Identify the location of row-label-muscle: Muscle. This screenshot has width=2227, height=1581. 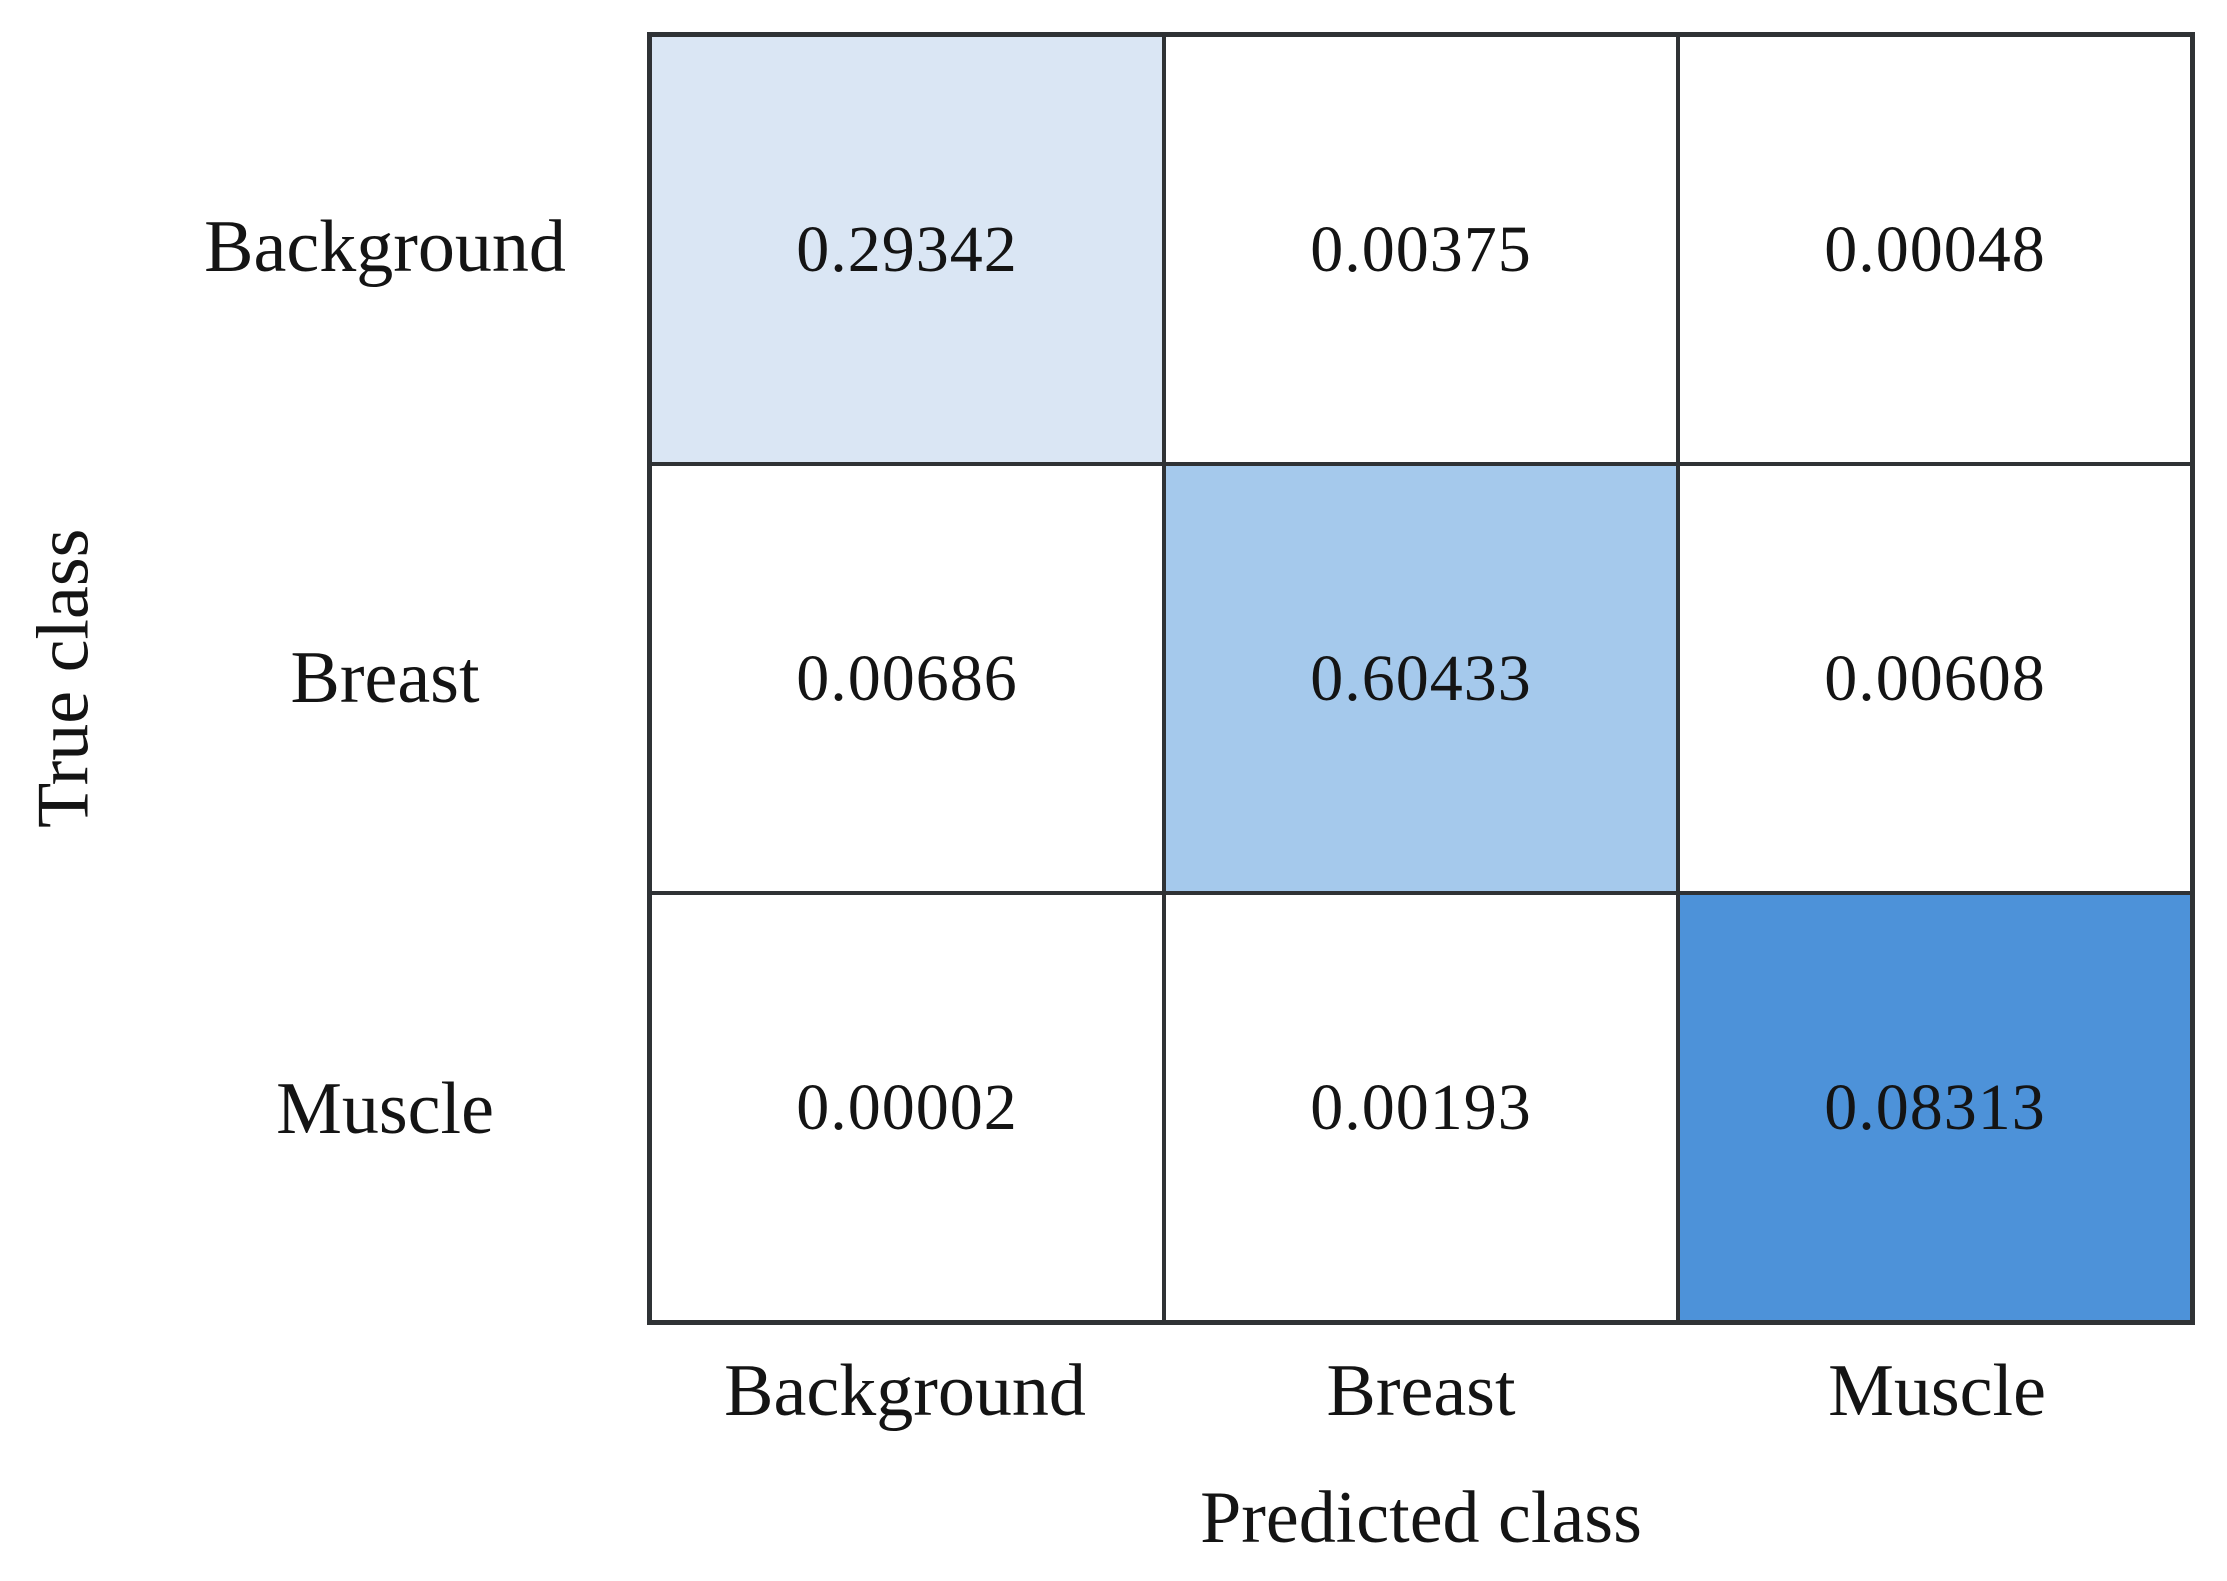
(385, 1109).